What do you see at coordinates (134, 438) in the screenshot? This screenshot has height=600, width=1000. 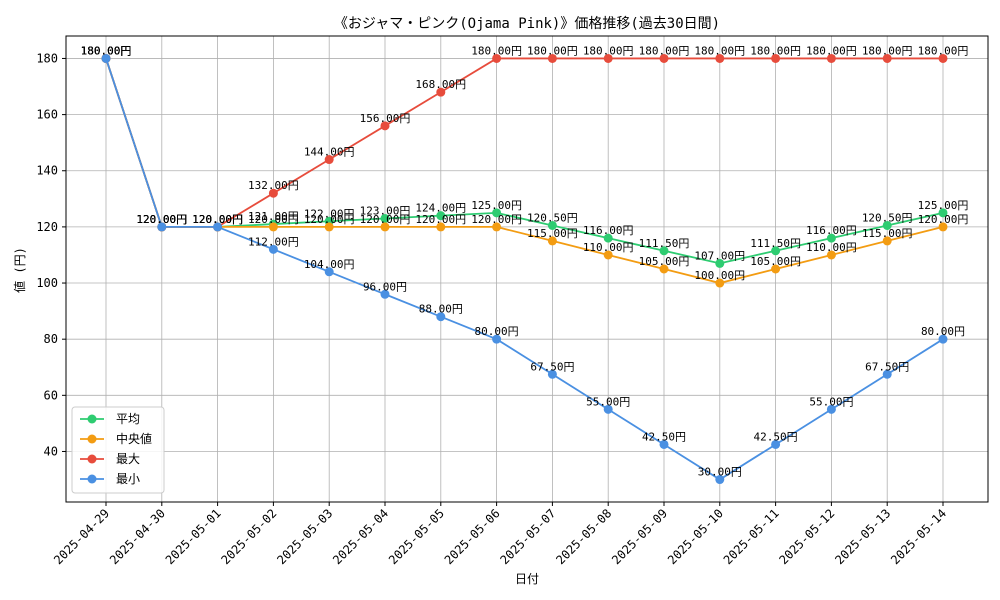 I see `legend-entry: 中央値` at bounding box center [134, 438].